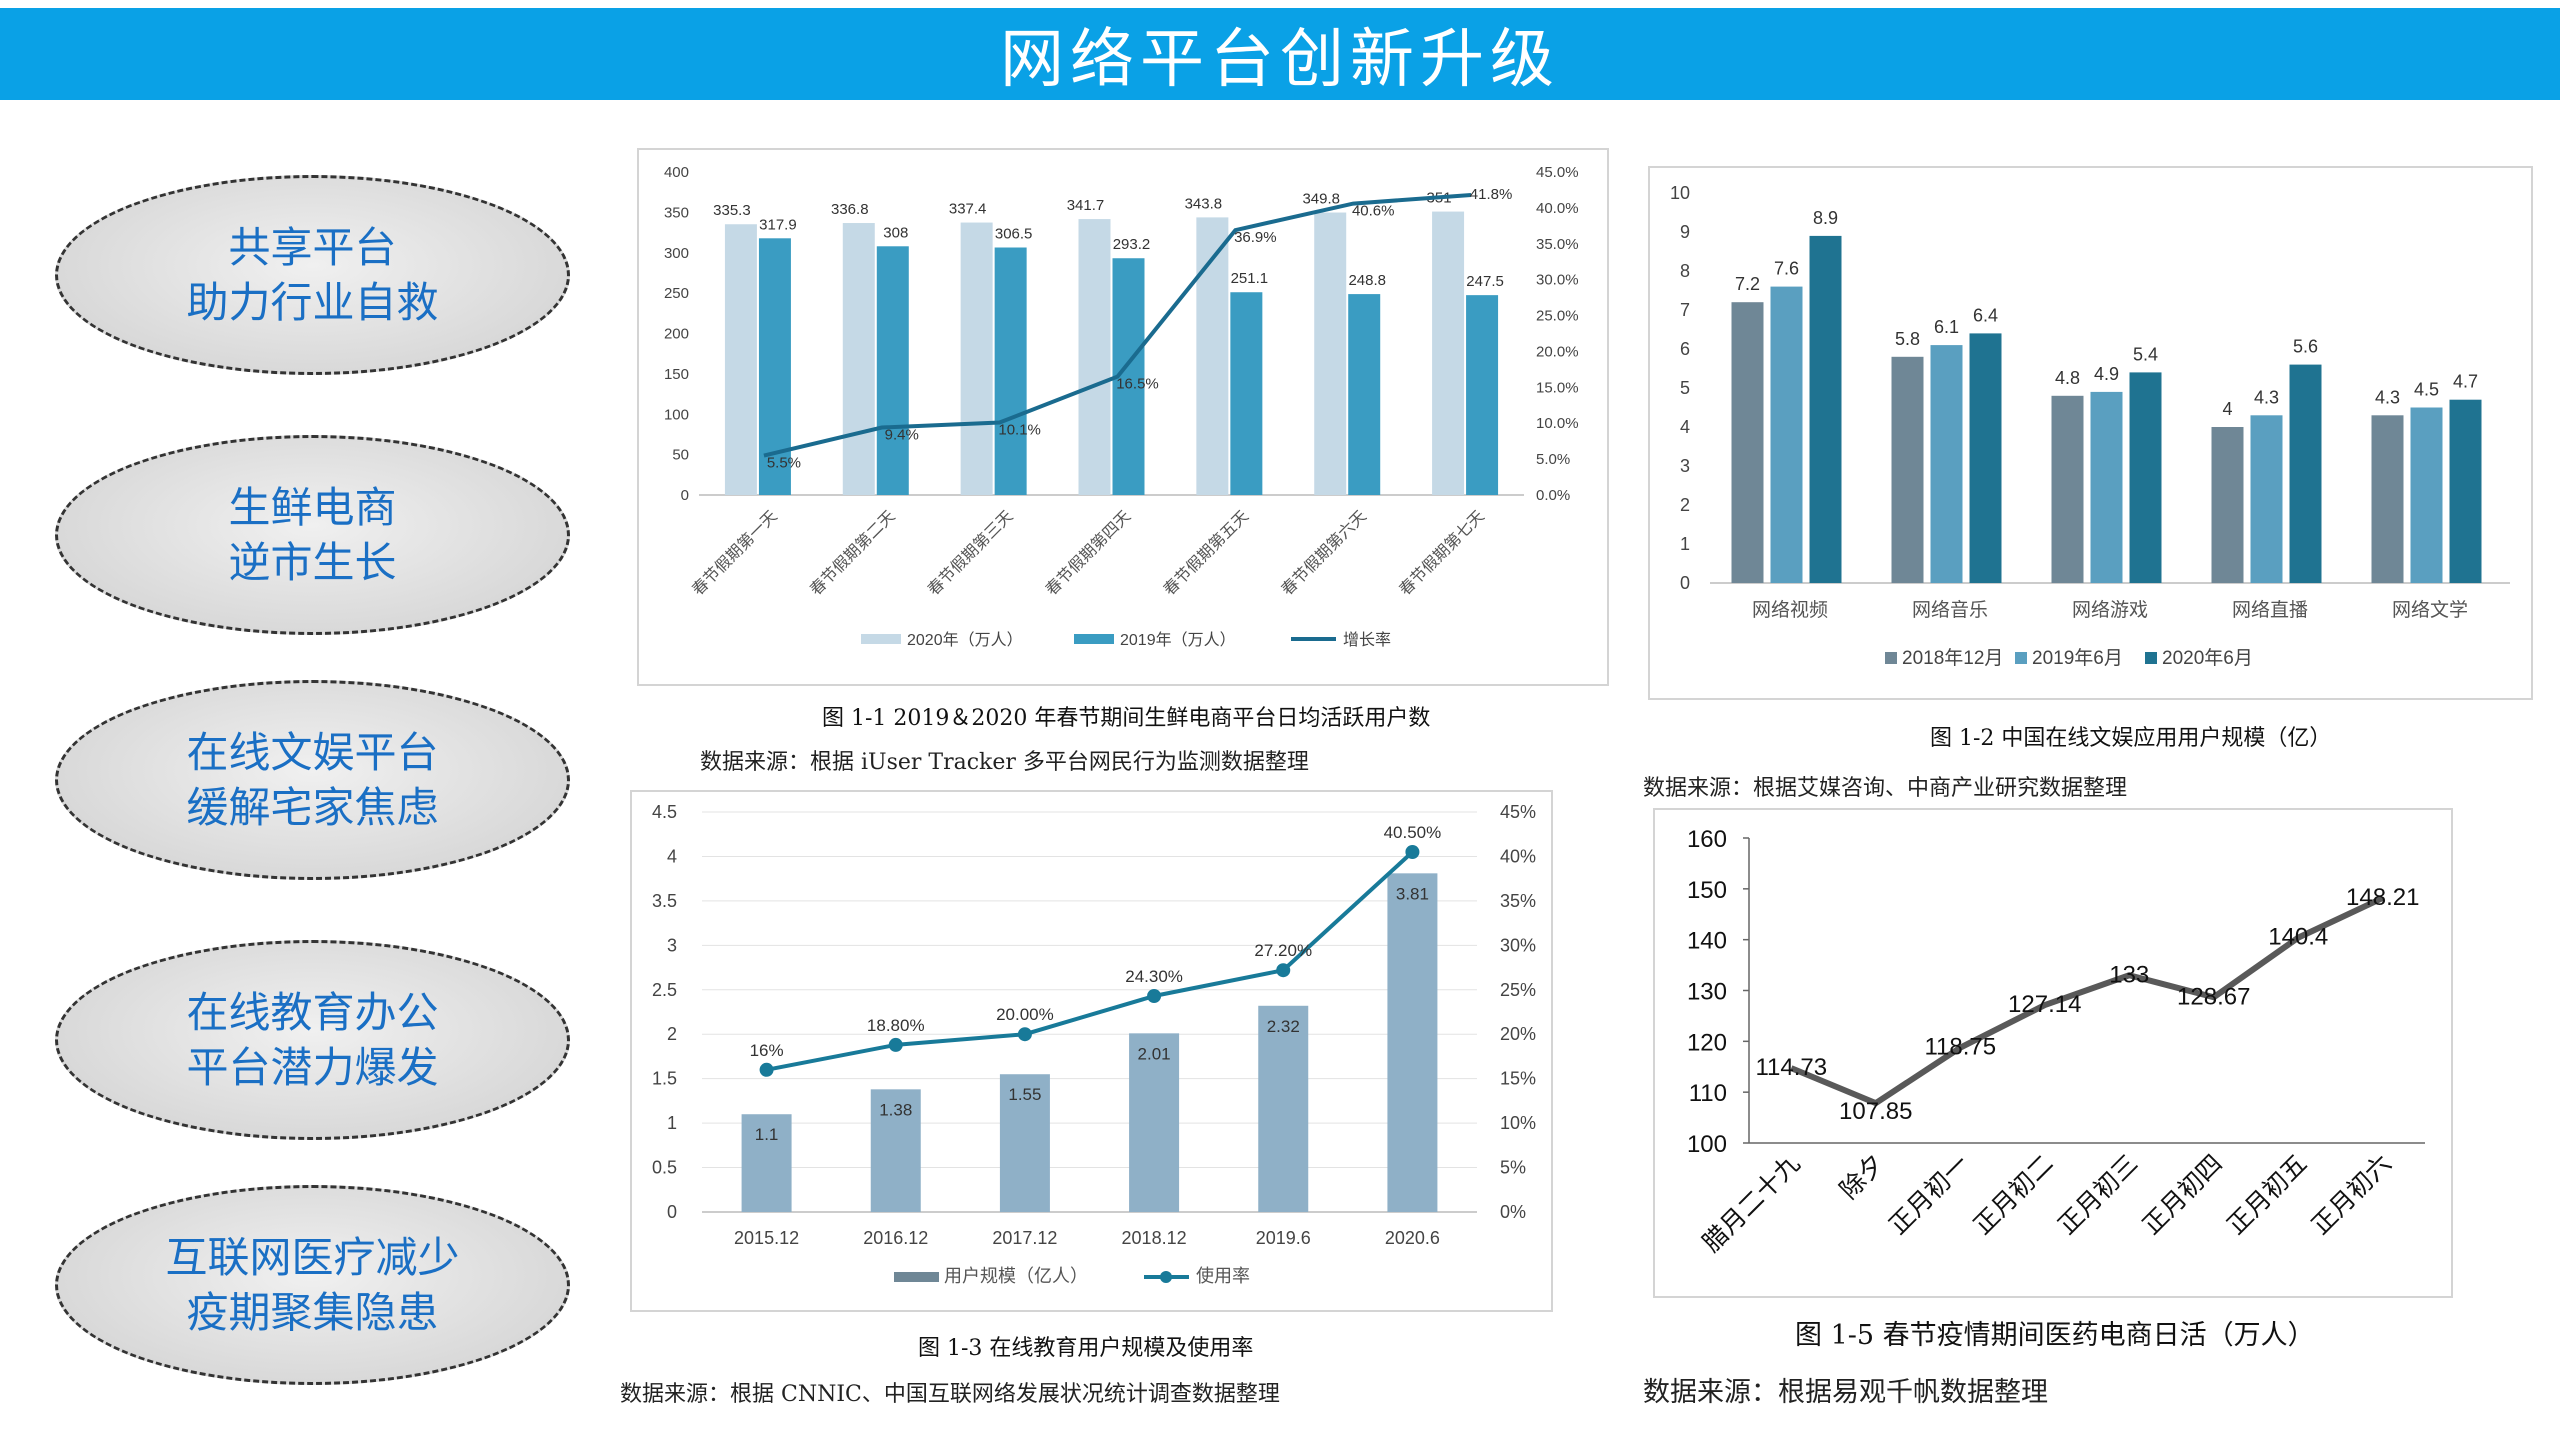 Image resolution: width=2560 pixels, height=1440 pixels. I want to click on data-label: 107.85, so click(1875, 1111).